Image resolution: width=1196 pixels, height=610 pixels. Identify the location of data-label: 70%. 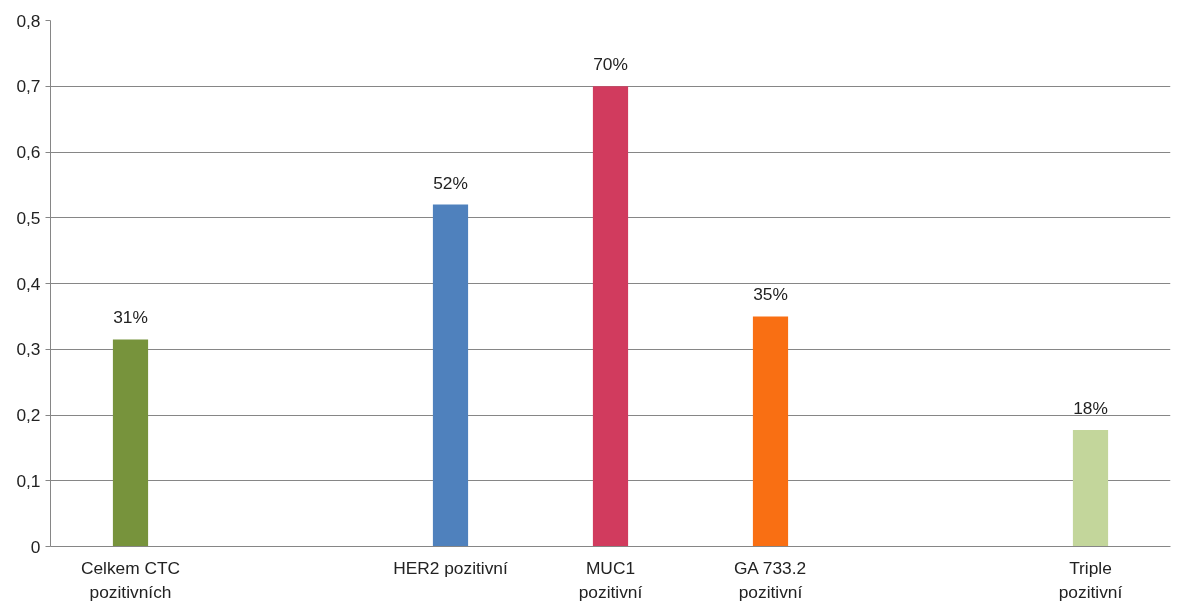
(610, 64).